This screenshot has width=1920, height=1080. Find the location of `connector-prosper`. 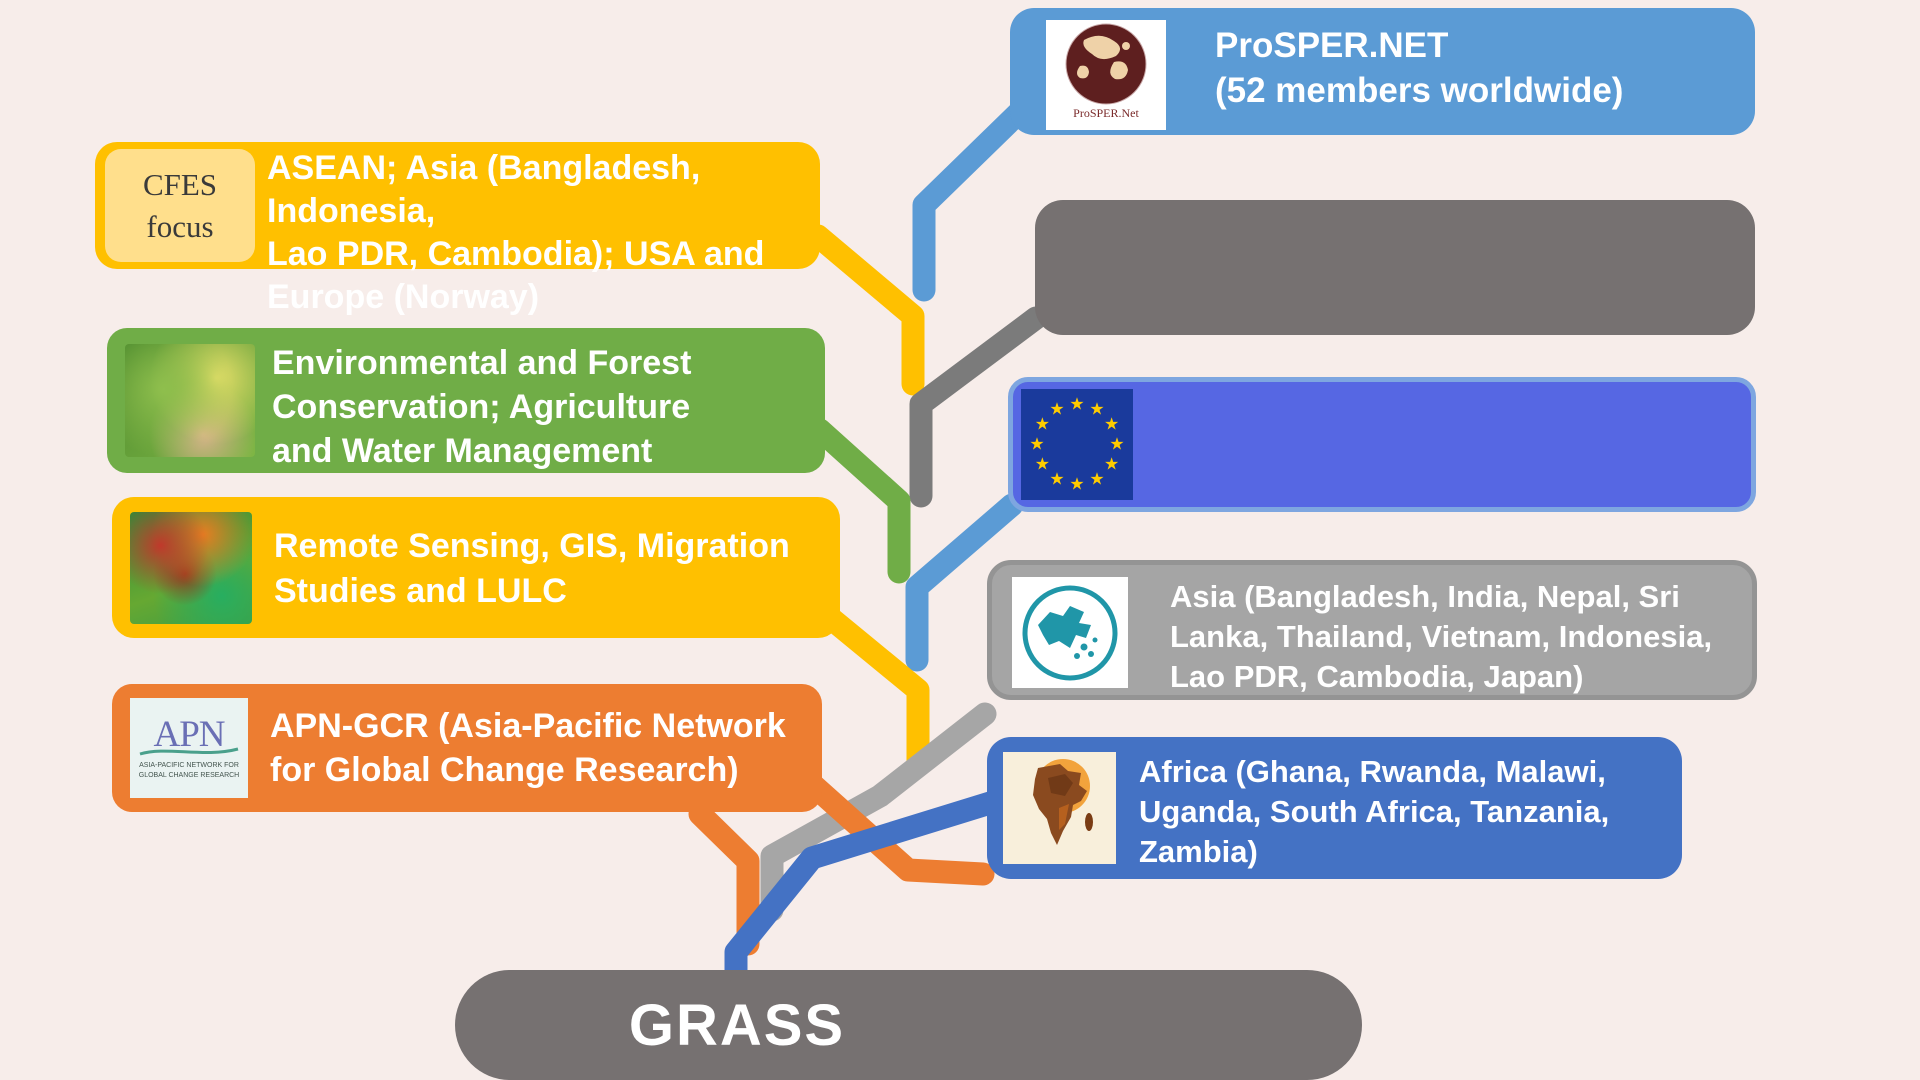

connector-prosper is located at coordinates (982, 191).